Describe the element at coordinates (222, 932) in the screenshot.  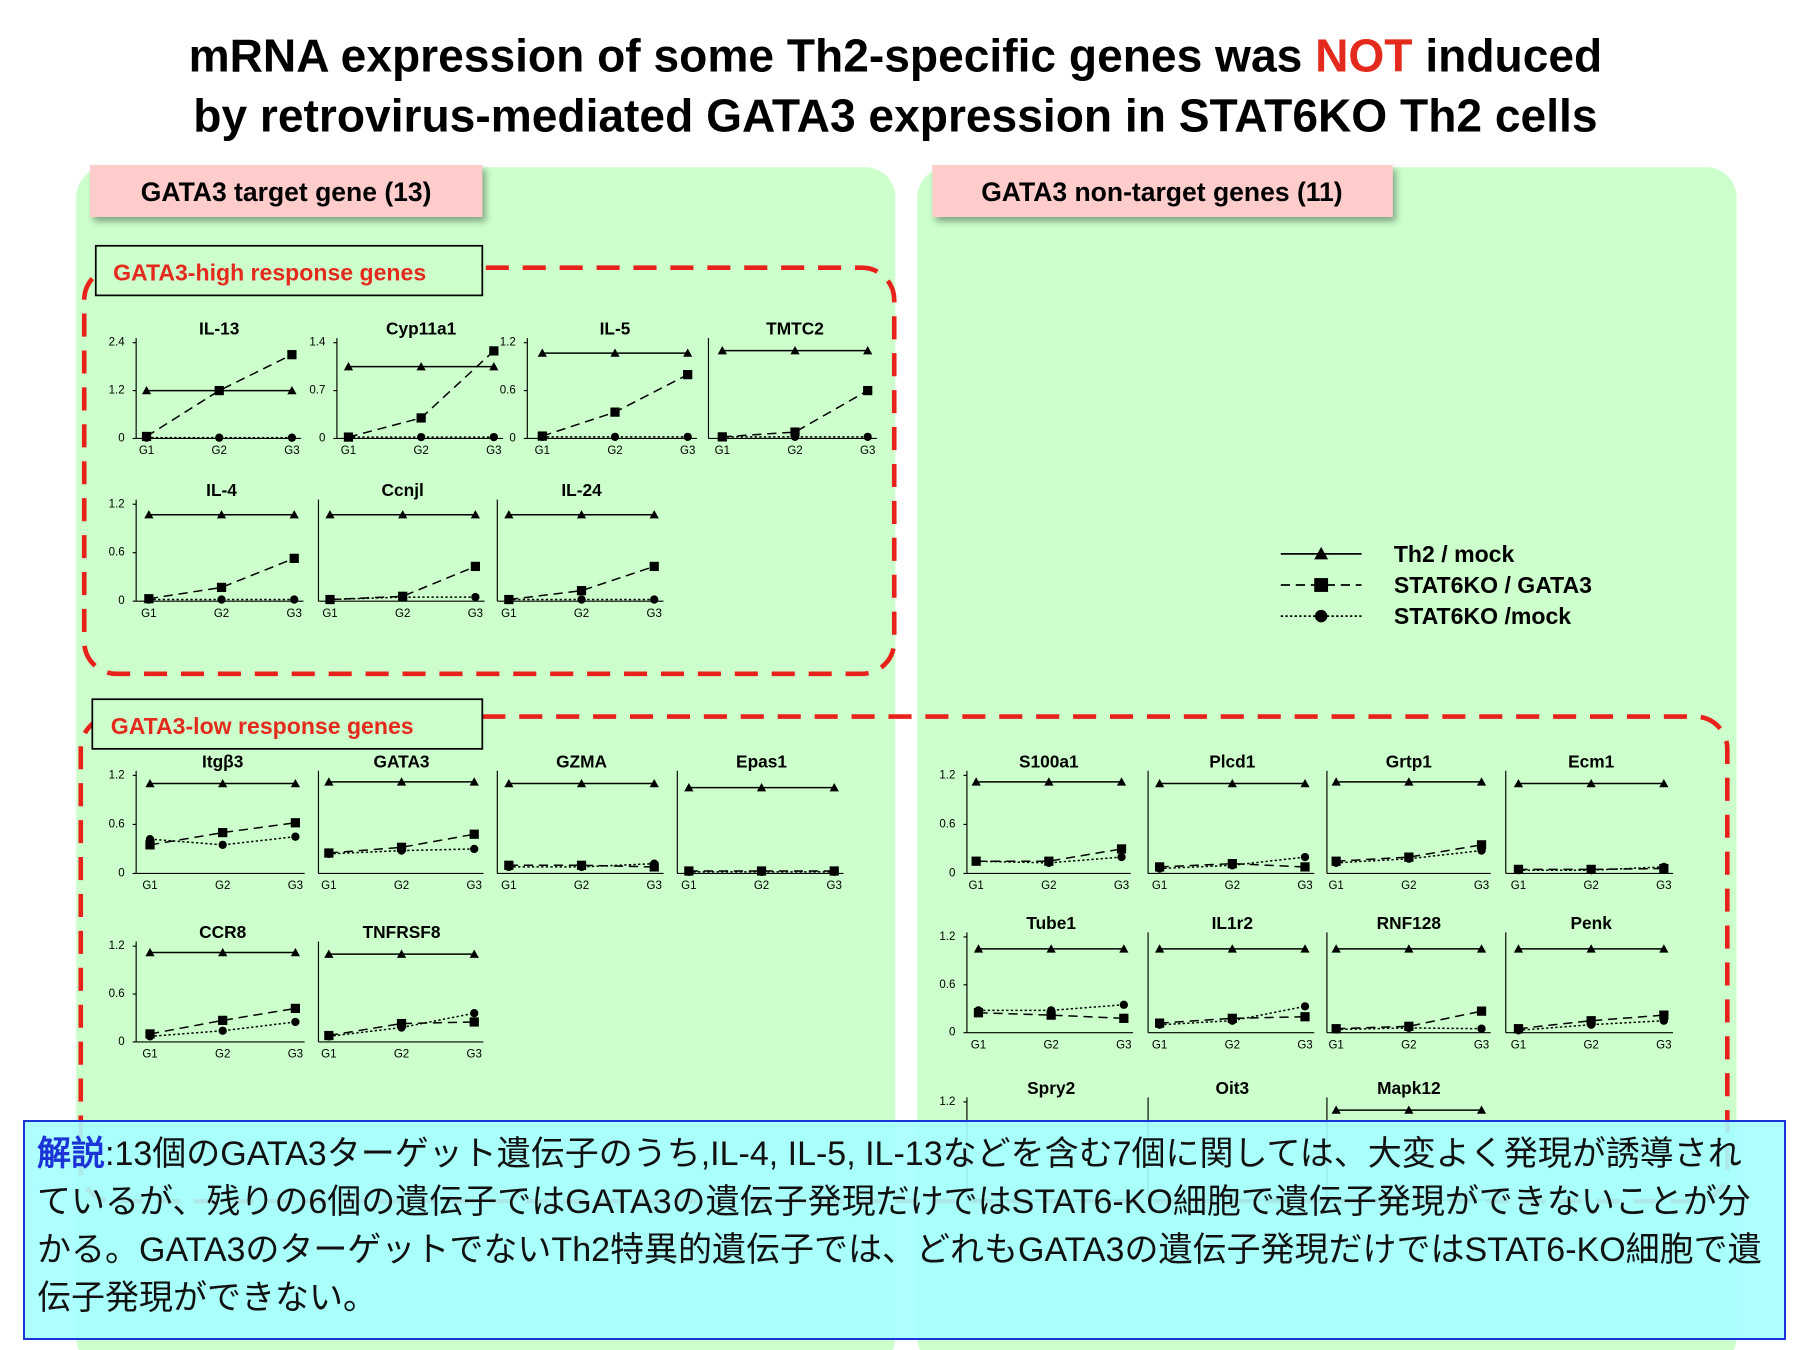
I see `chart-title: CCR8` at that location.